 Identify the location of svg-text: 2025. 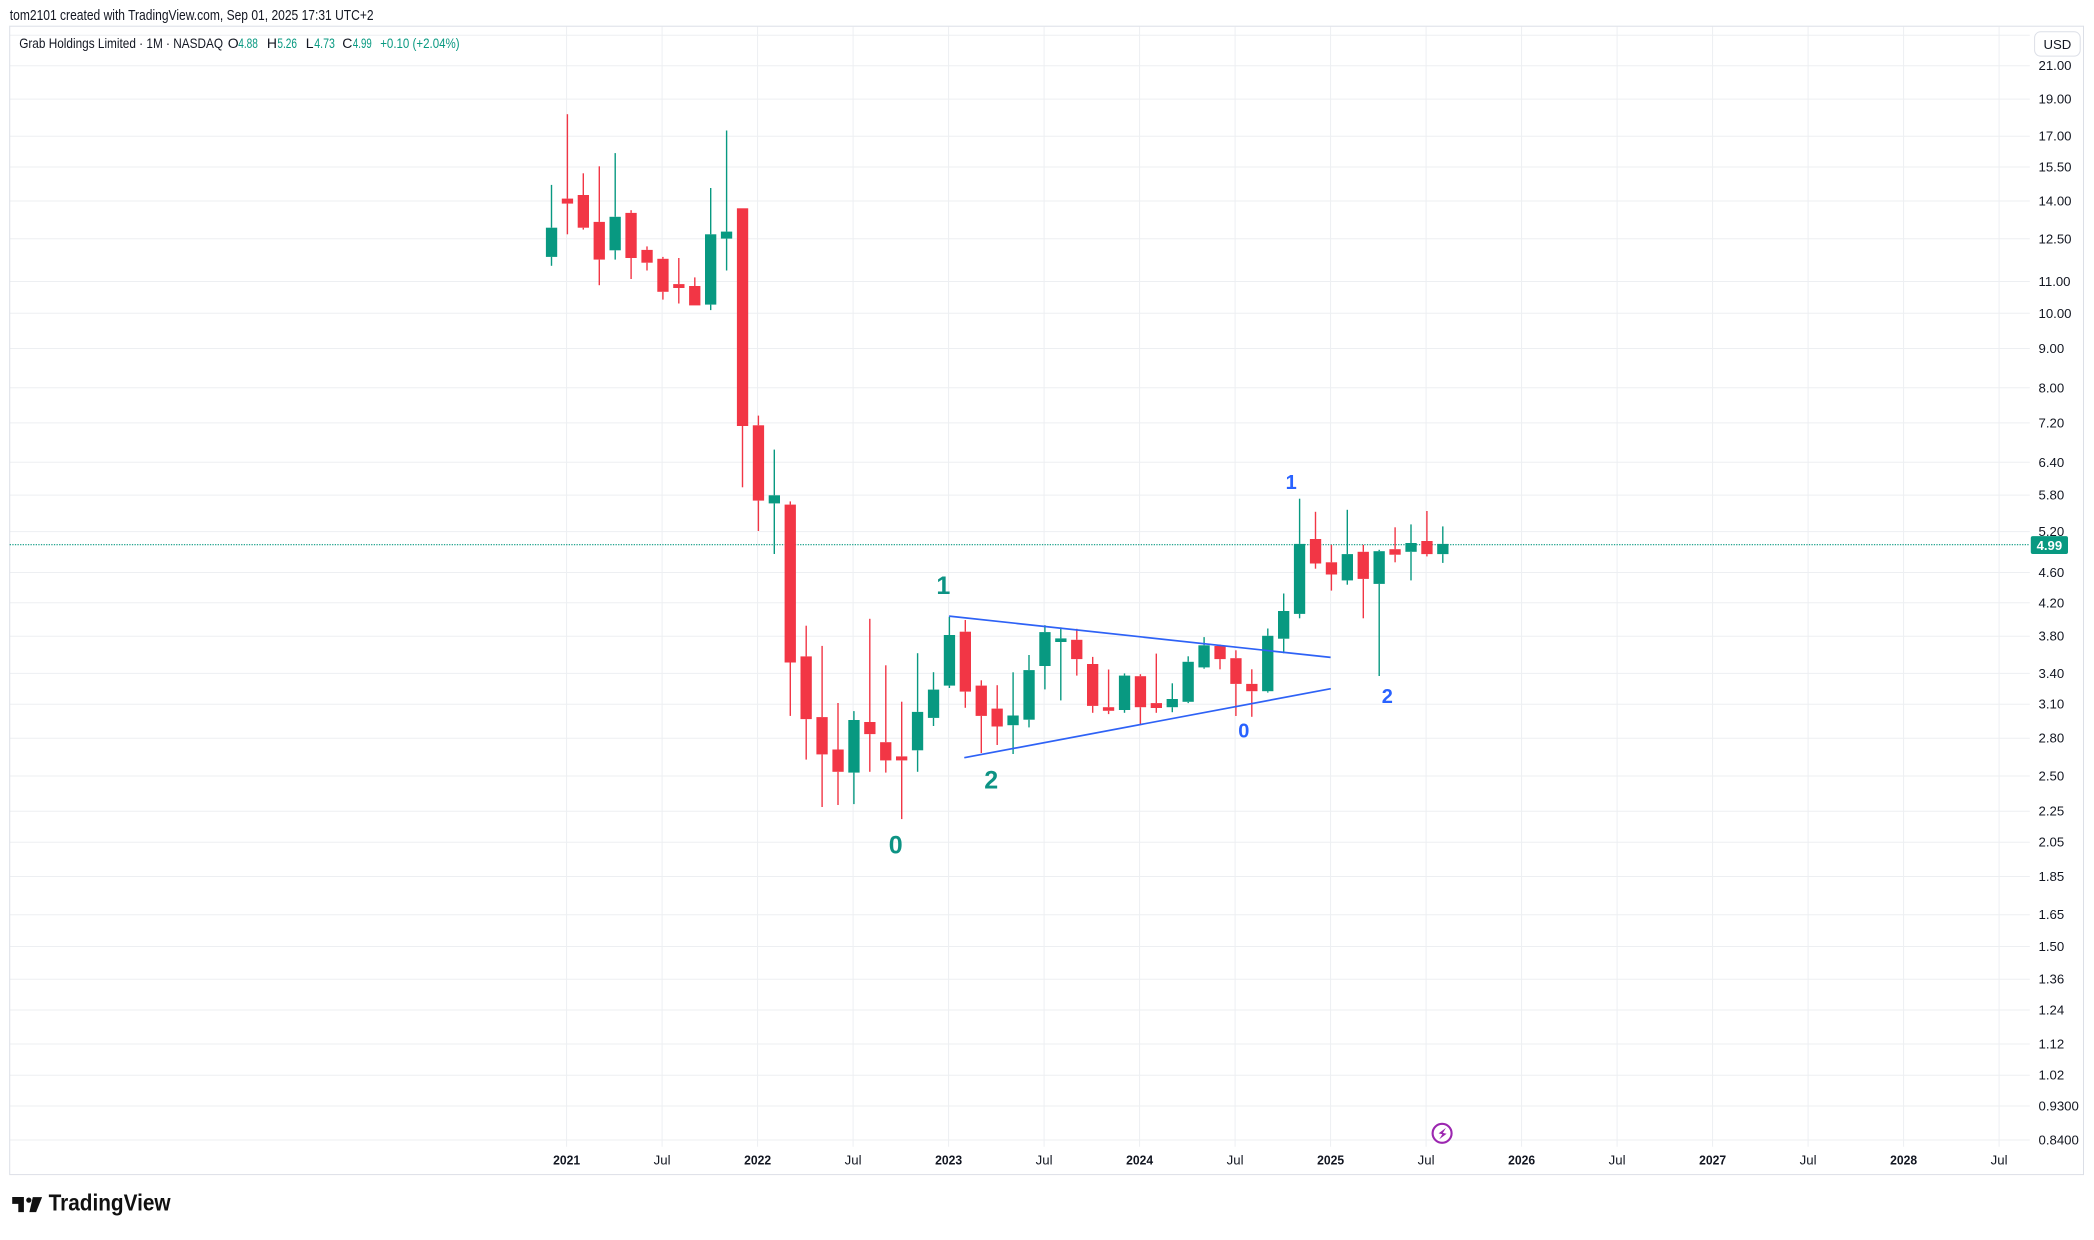
(1330, 1160).